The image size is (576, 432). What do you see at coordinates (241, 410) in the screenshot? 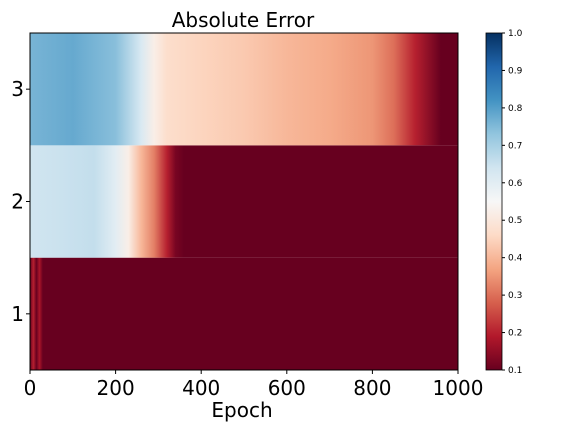
I see `x-axis-label: Epoch` at bounding box center [241, 410].